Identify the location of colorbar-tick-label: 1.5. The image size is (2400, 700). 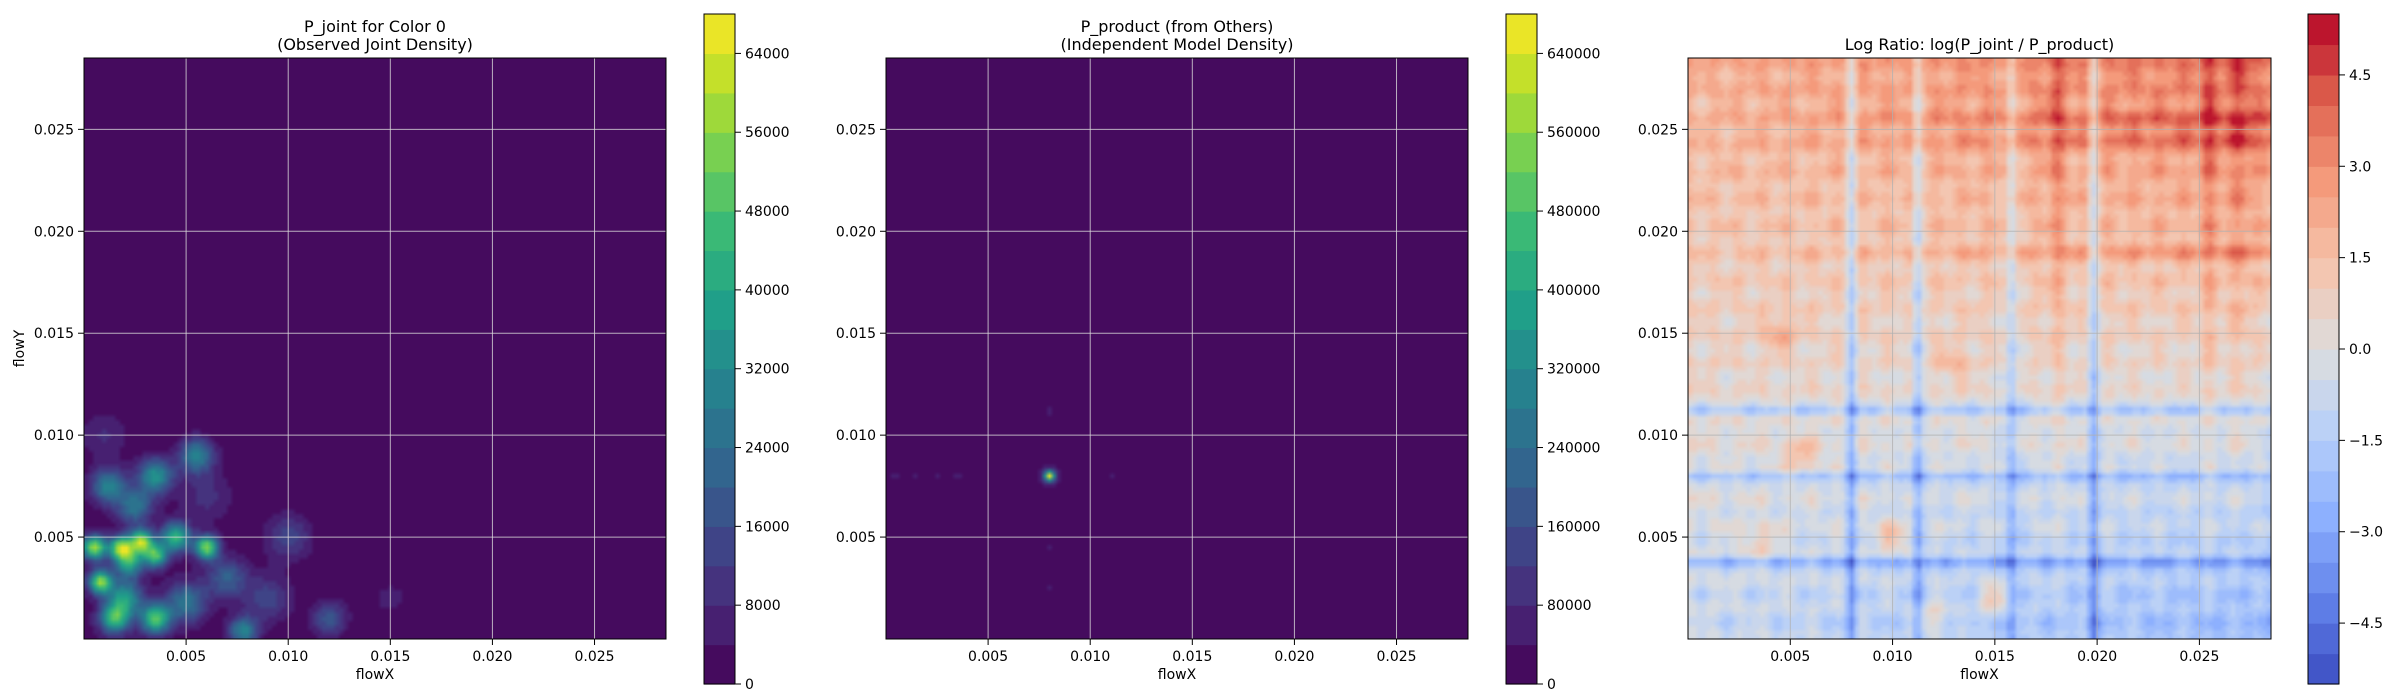
(2360, 259).